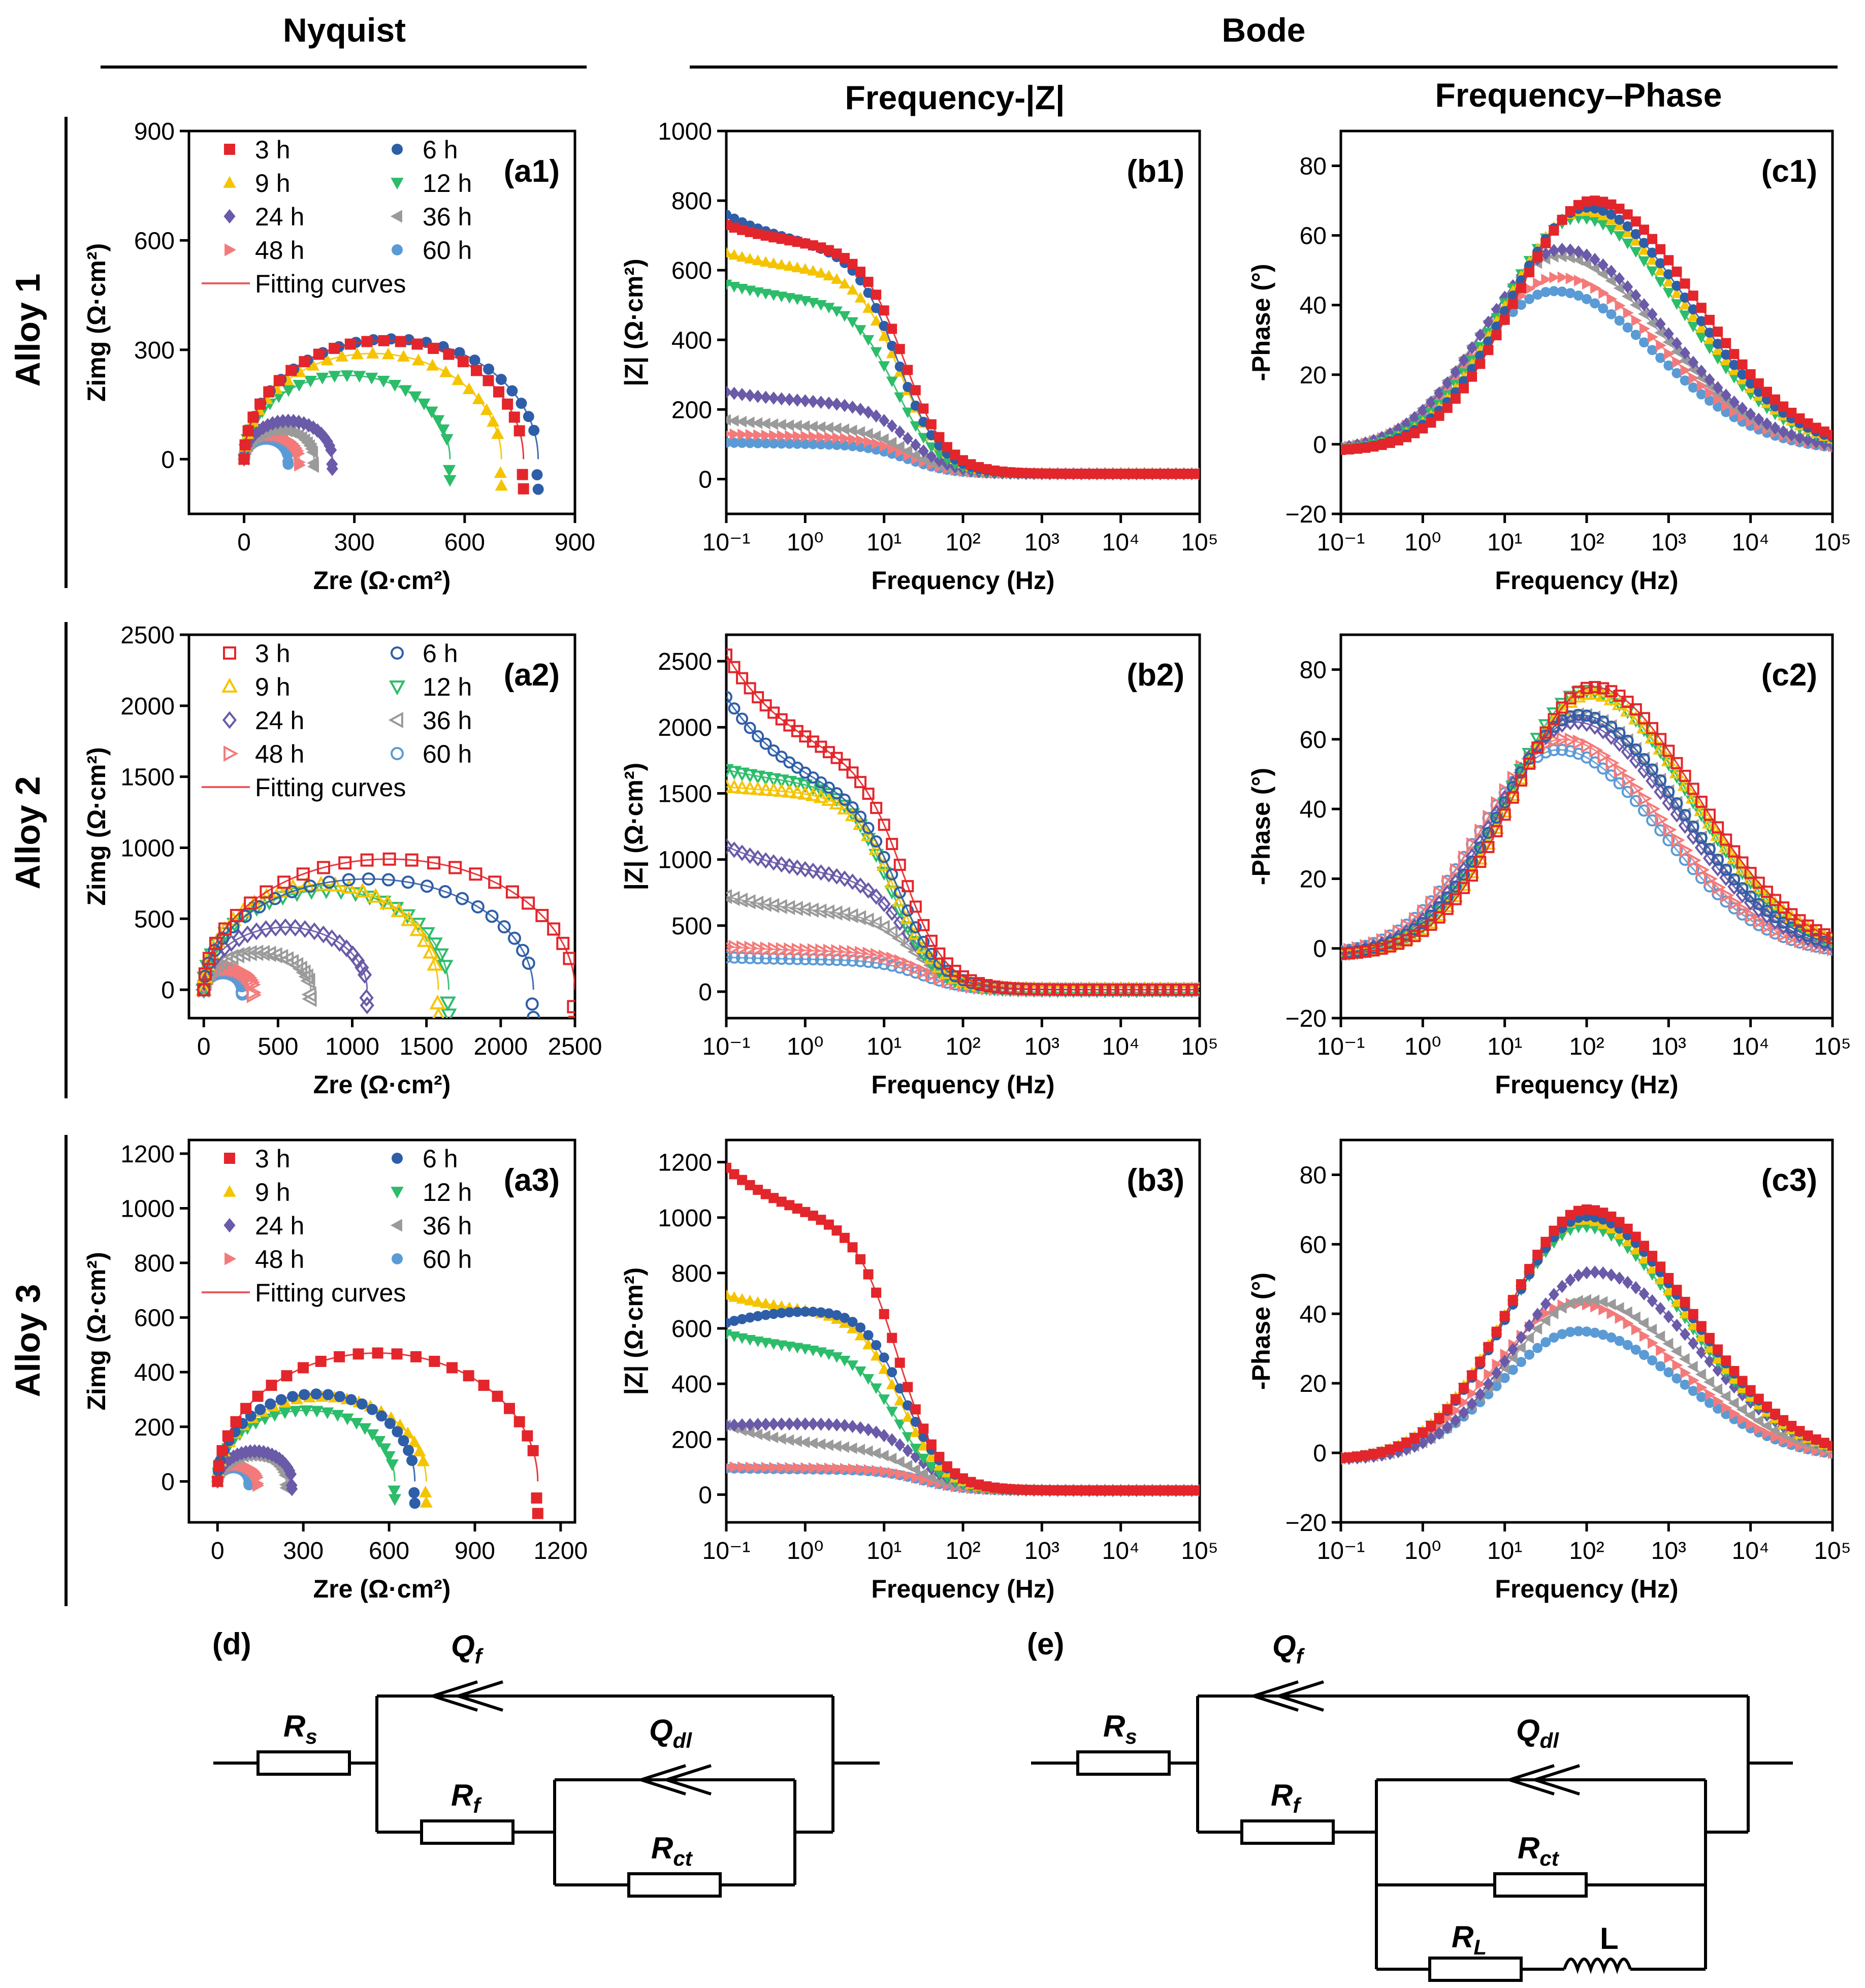  What do you see at coordinates (1539, 1850) in the screenshot?
I see `label-rct: Rct` at bounding box center [1539, 1850].